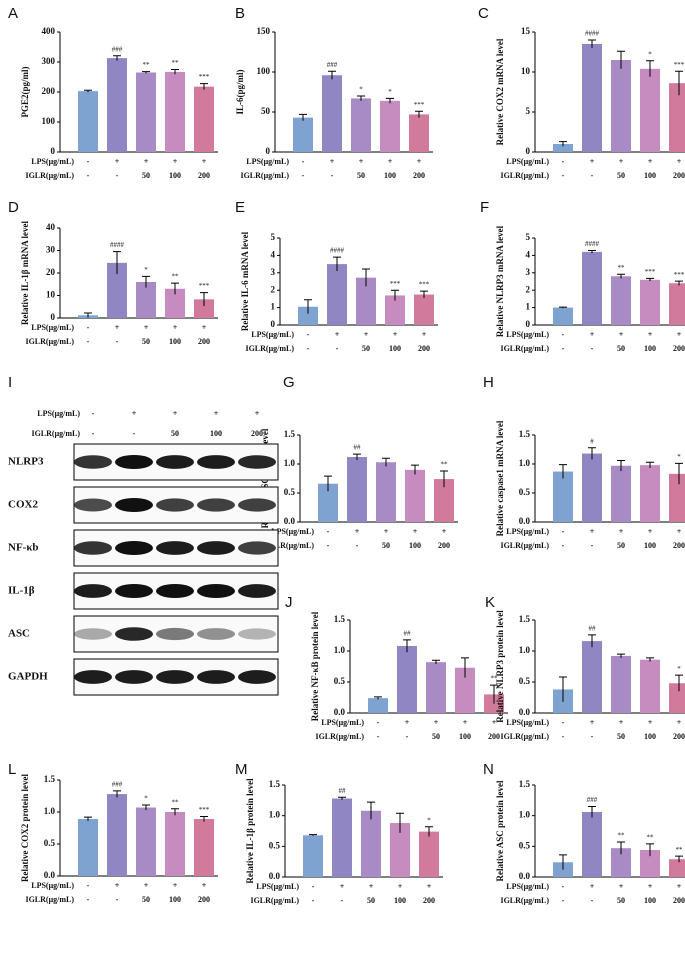  What do you see at coordinates (500, 478) in the screenshot?
I see `y-axis-label: Relative caspase1 mRNA level` at bounding box center [500, 478].